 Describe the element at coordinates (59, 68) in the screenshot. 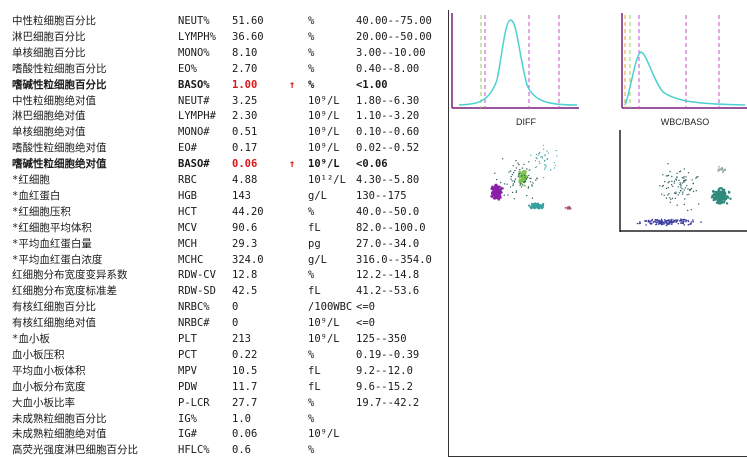

I see `test-name: 嗜酸性粒细胞百分比` at that location.